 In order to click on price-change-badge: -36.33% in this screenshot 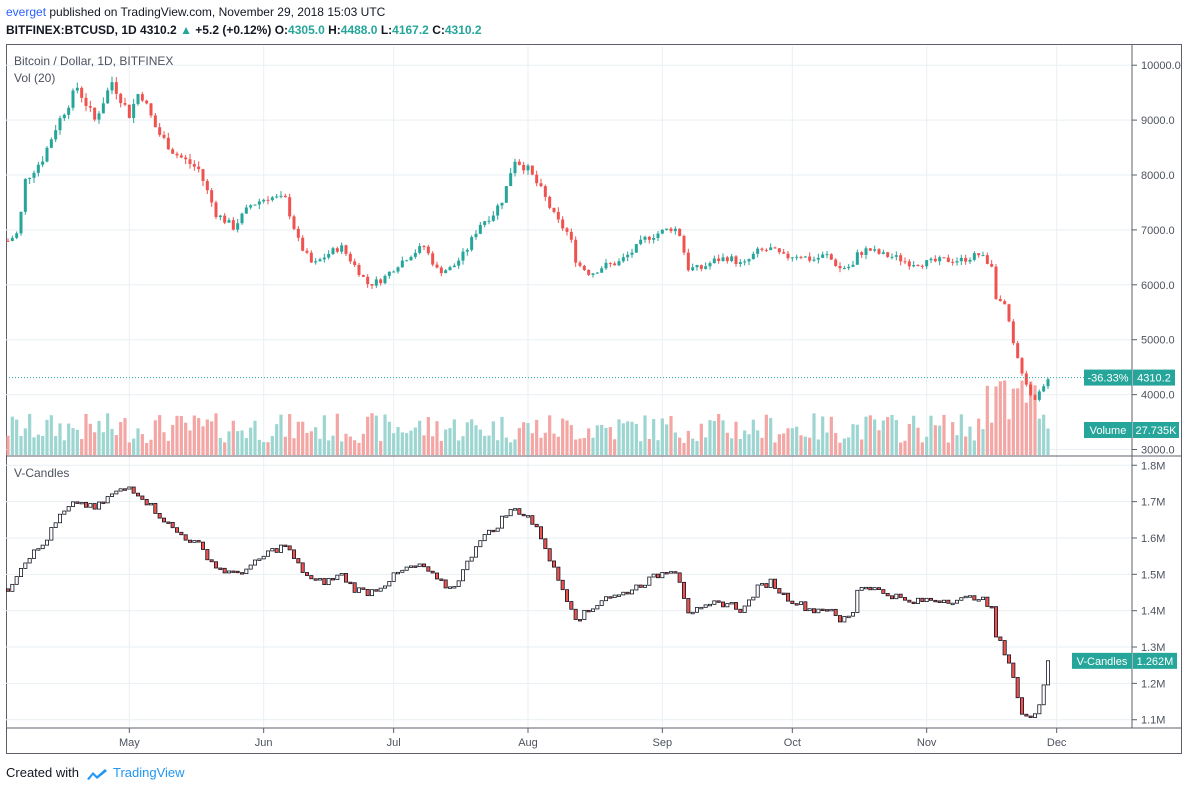, I will do `click(1108, 379)`.